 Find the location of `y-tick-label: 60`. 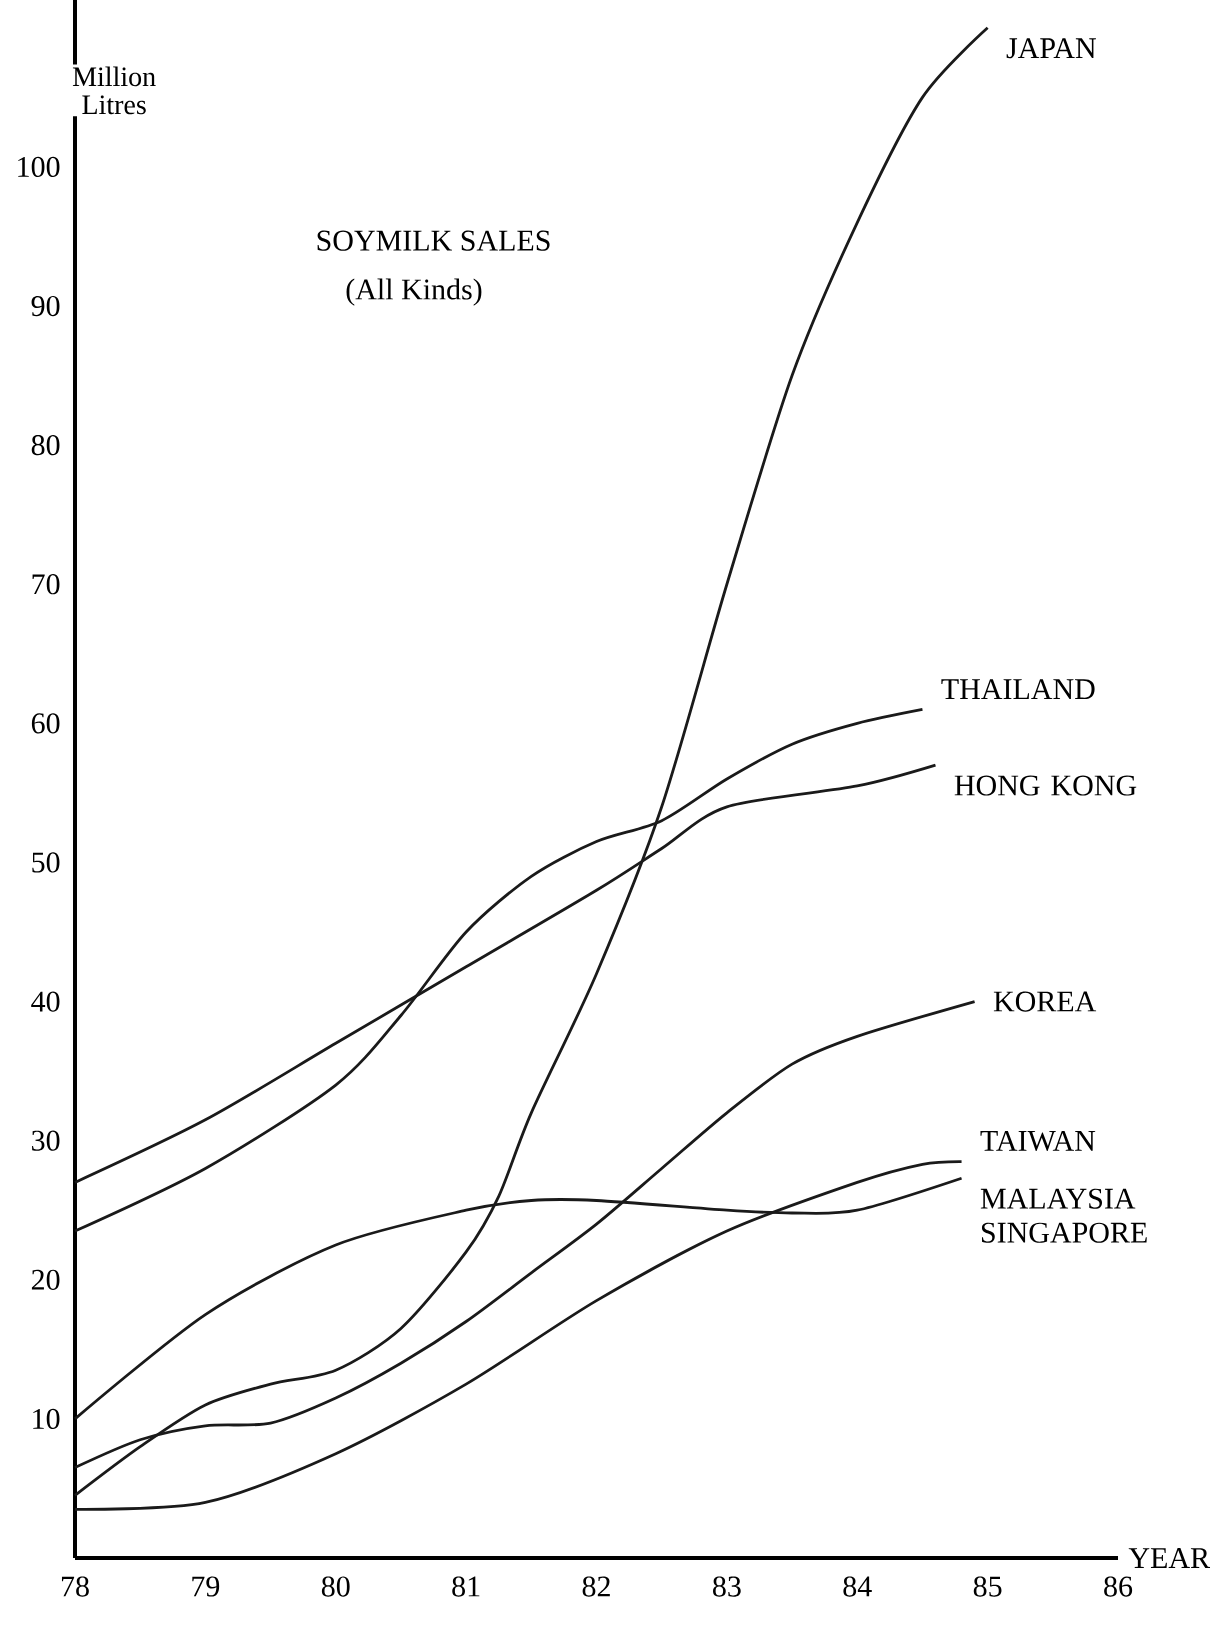

y-tick-label: 60 is located at coordinates (45, 723).